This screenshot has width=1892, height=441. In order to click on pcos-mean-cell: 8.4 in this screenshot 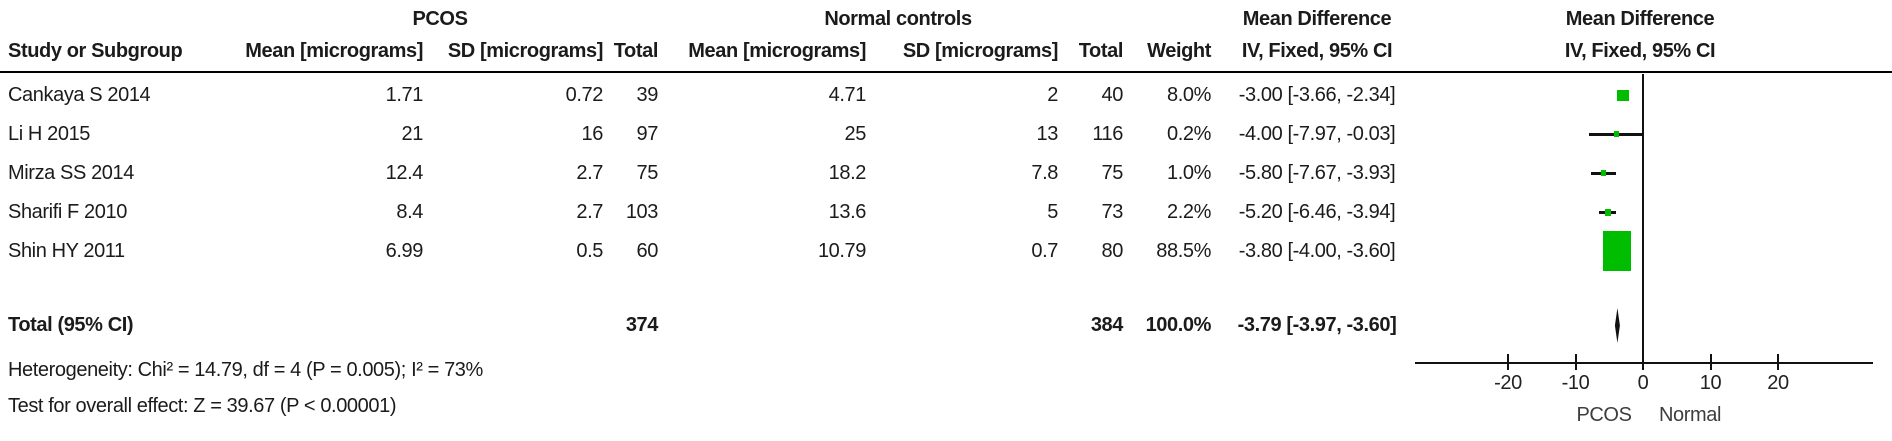, I will do `click(409, 212)`.